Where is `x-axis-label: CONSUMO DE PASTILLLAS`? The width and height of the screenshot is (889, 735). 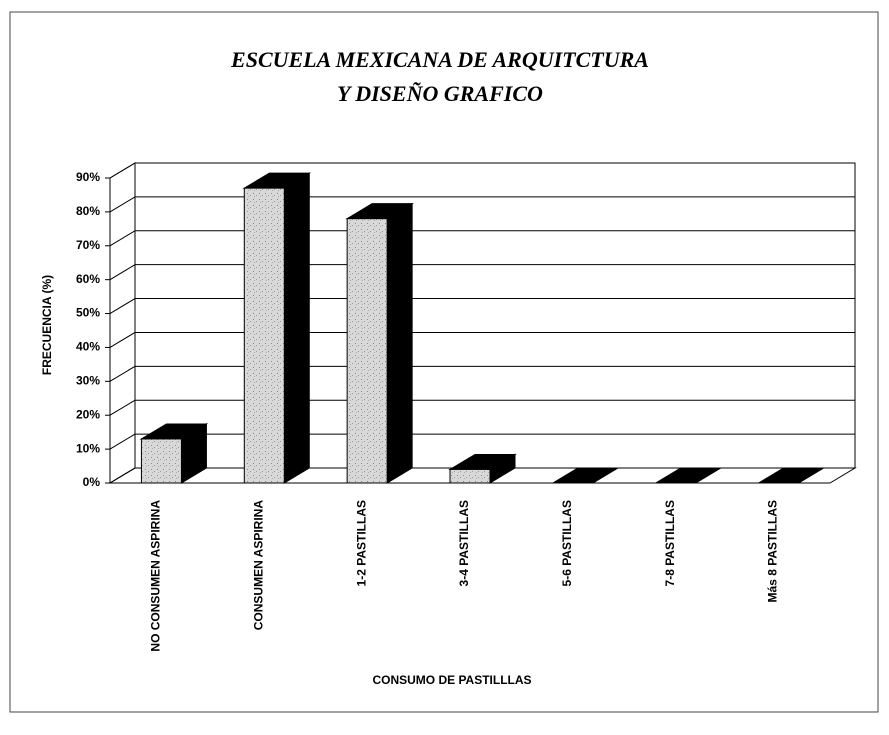
x-axis-label: CONSUMO DE PASTILLLAS is located at coordinates (451, 680).